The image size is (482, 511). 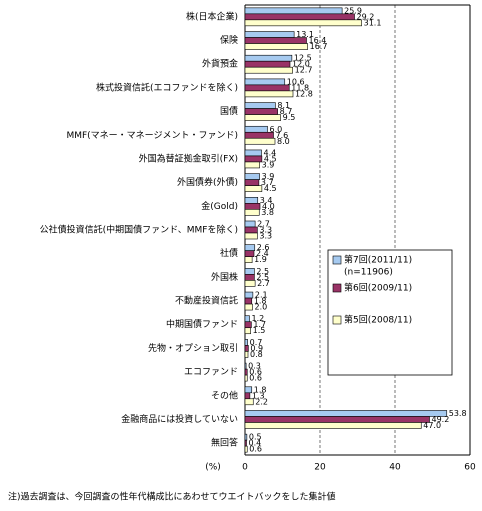 What do you see at coordinates (303, 58) in the screenshot?
I see `value-label: 12.5` at bounding box center [303, 58].